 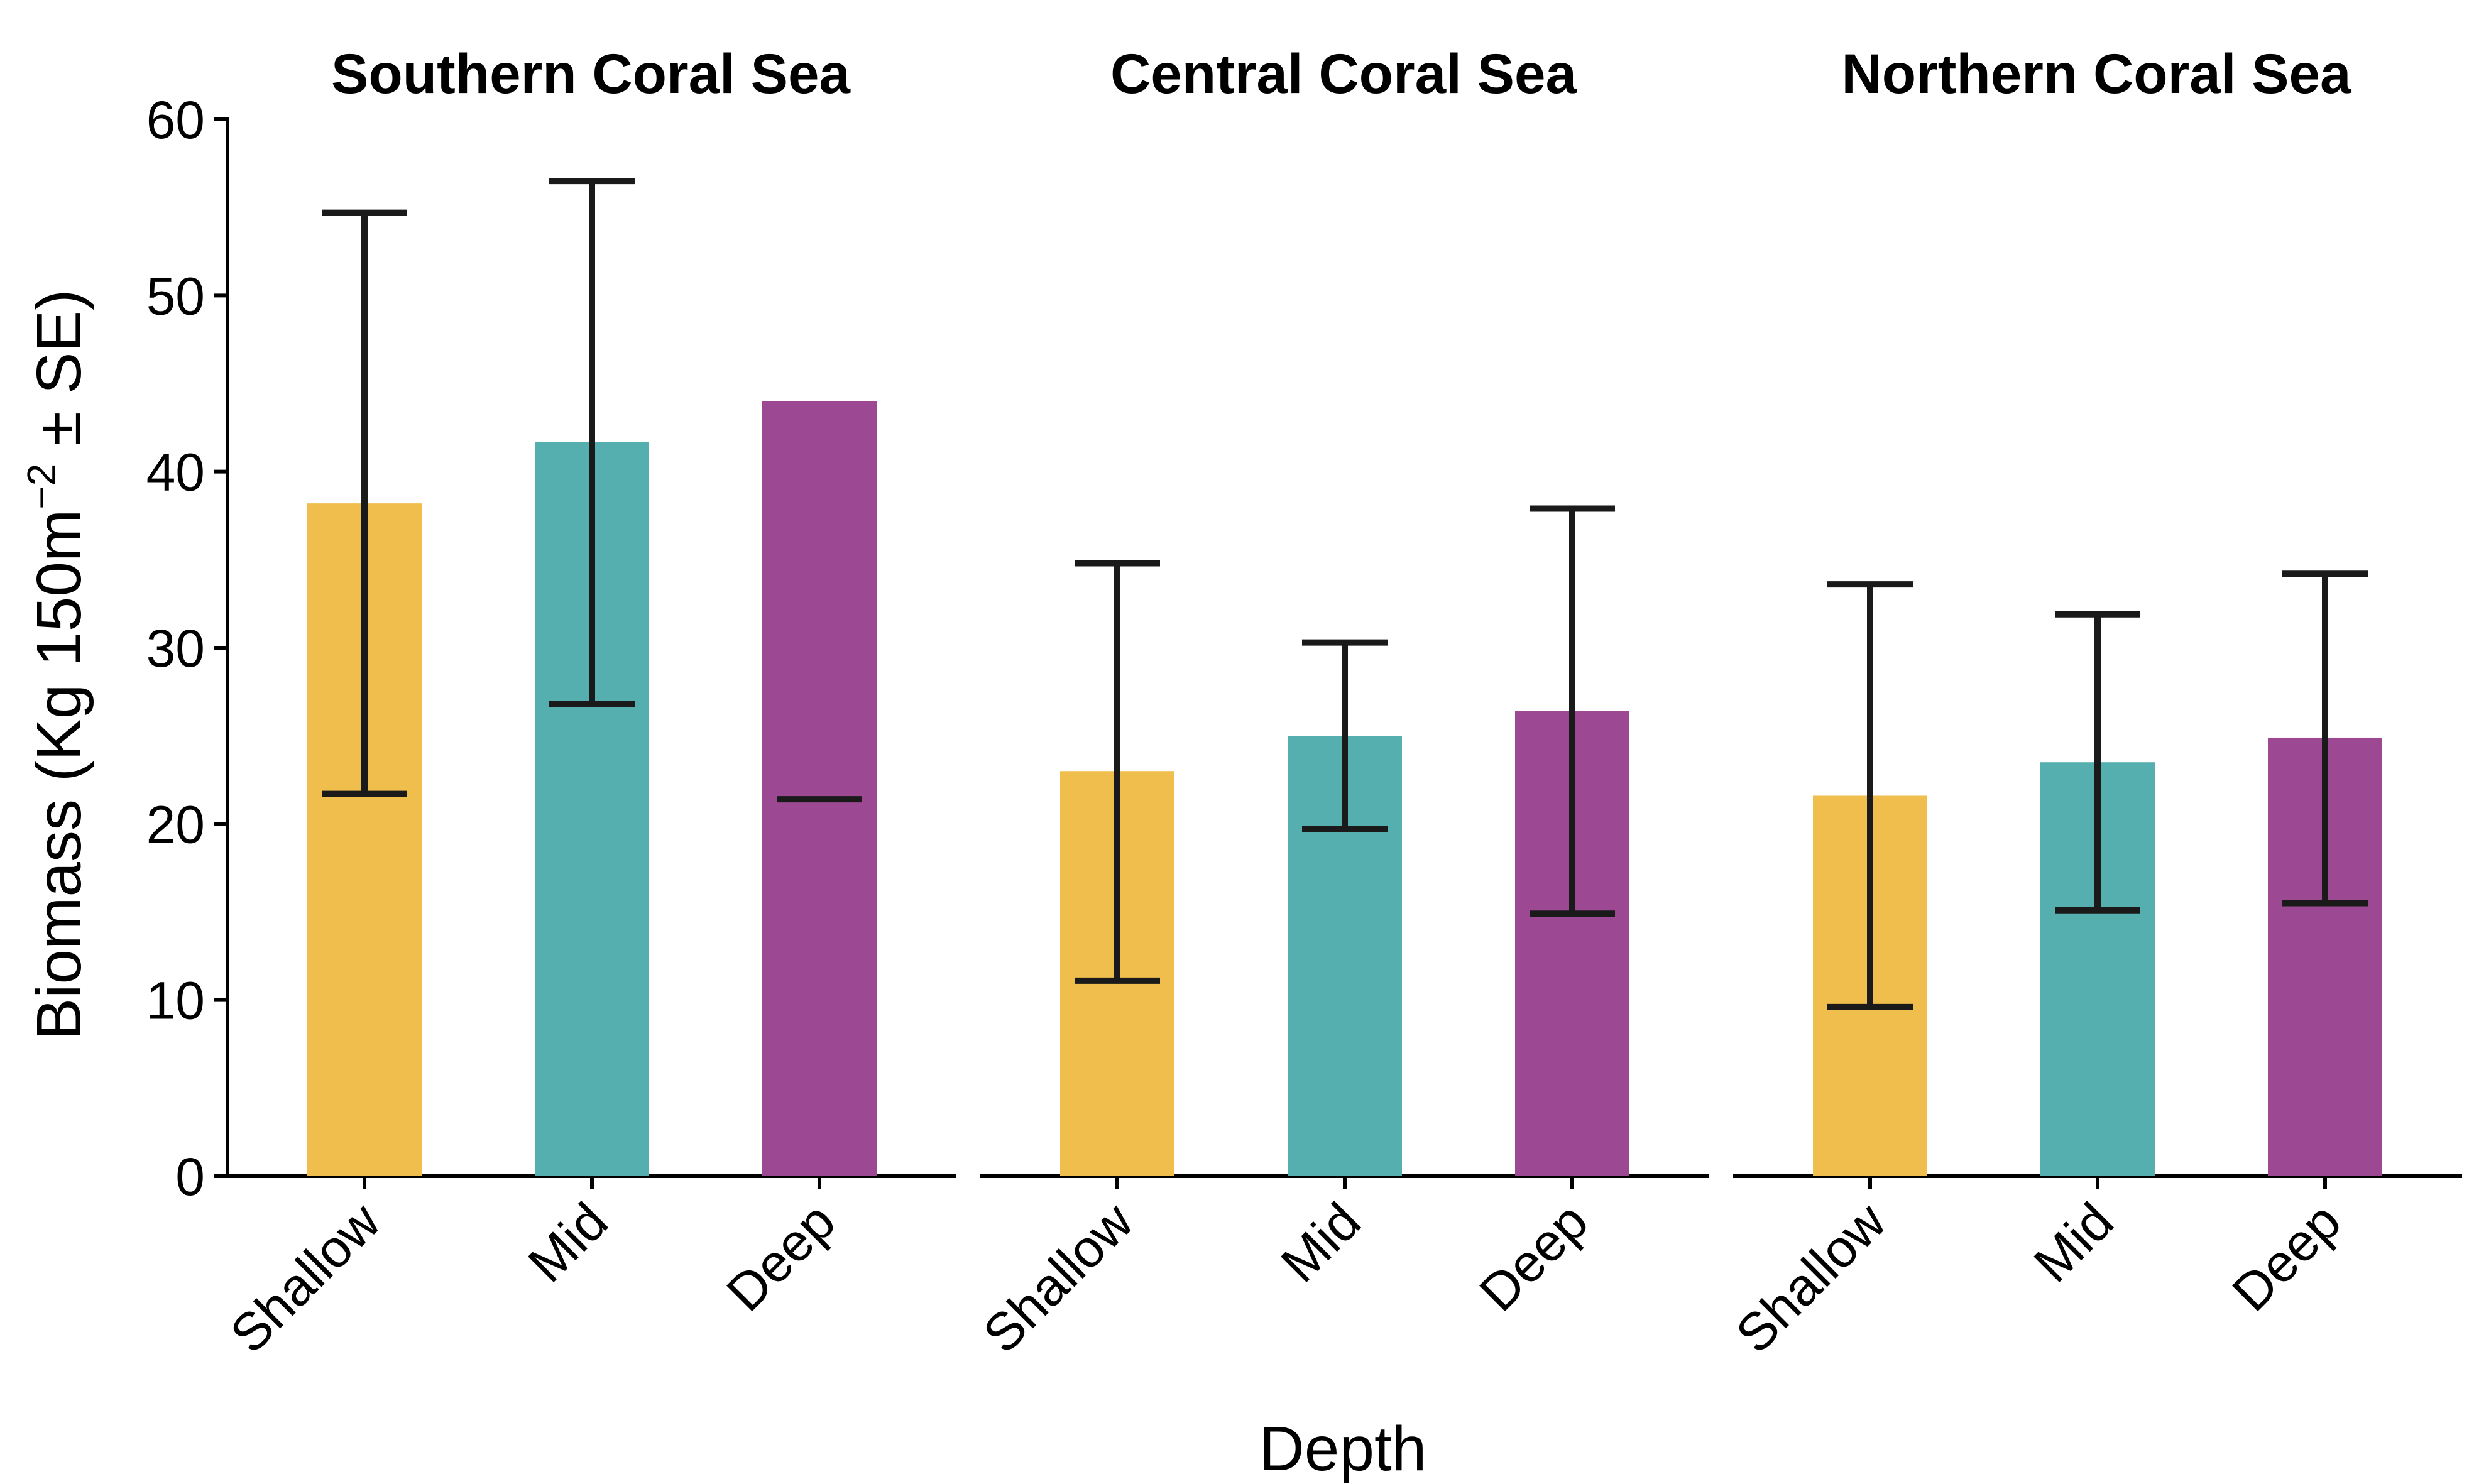 I want to click on y-tick-label: 0, so click(x=190, y=1176).